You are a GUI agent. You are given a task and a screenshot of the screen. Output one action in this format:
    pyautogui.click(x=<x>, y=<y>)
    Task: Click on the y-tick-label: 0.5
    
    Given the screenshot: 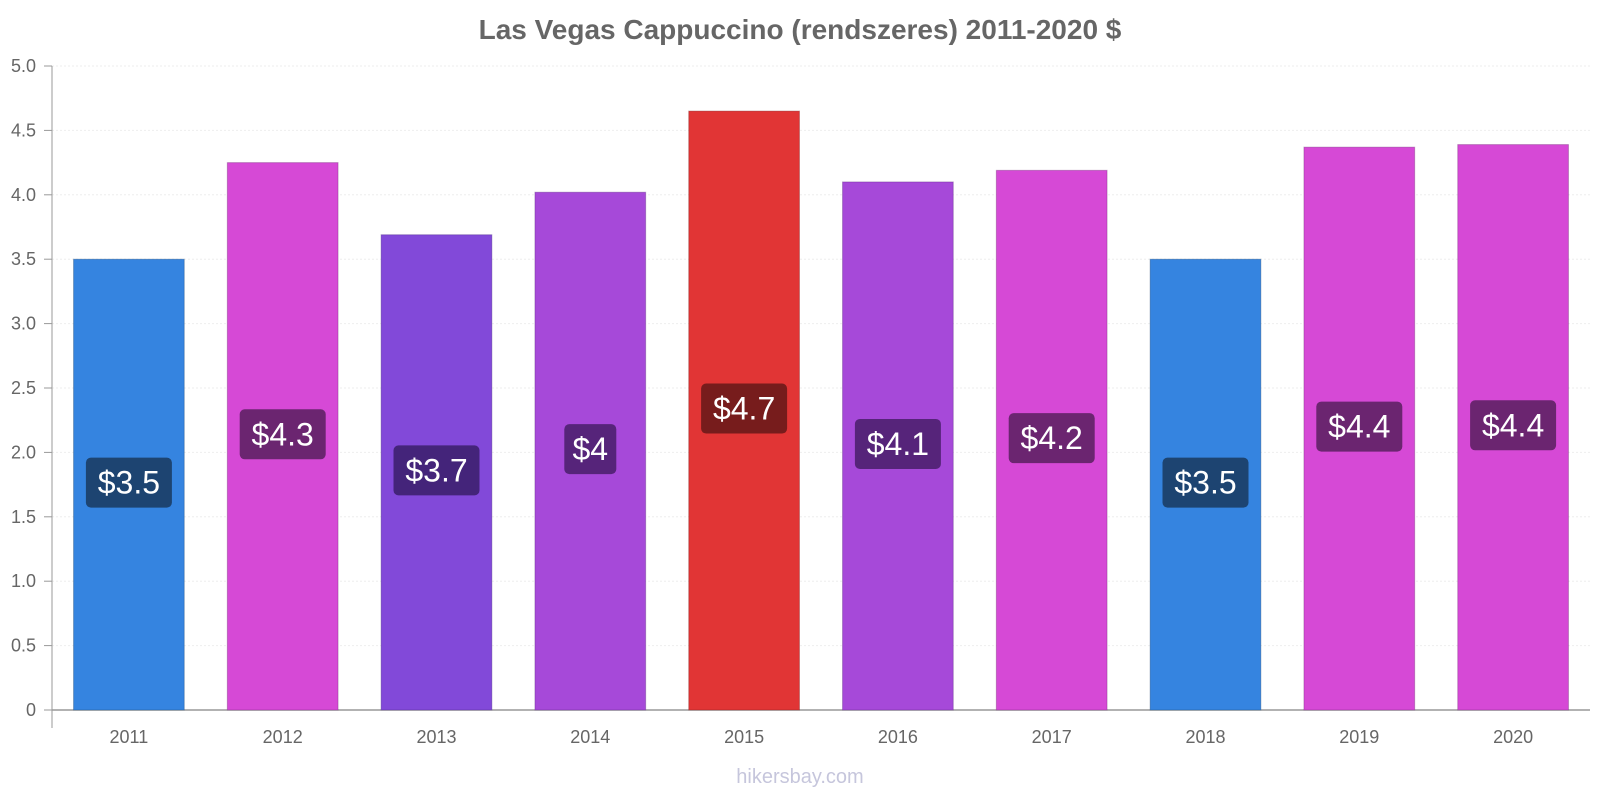 What is the action you would take?
    pyautogui.click(x=23, y=646)
    